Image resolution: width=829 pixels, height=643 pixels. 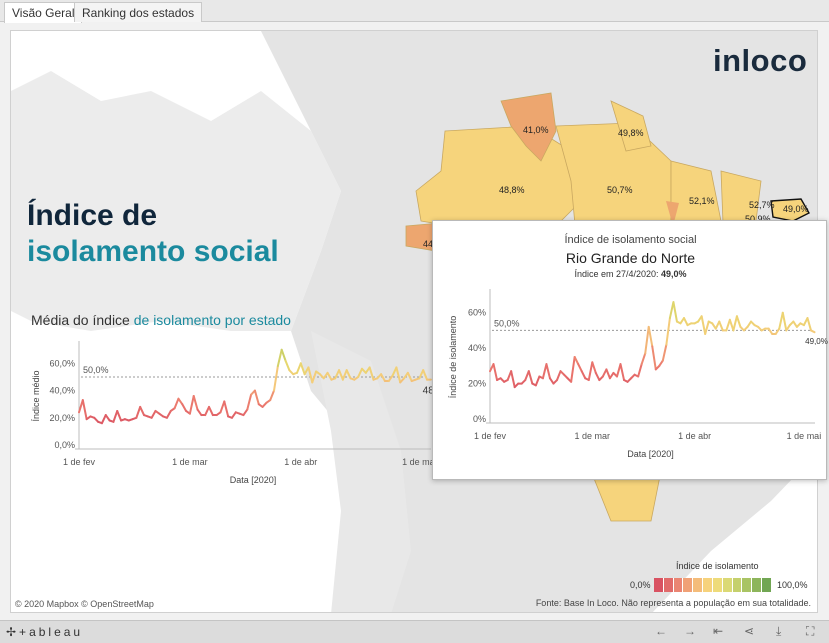 I want to click on map-attribution: © 2020 Mapbox © OpenStreetMap, so click(x=84, y=604).